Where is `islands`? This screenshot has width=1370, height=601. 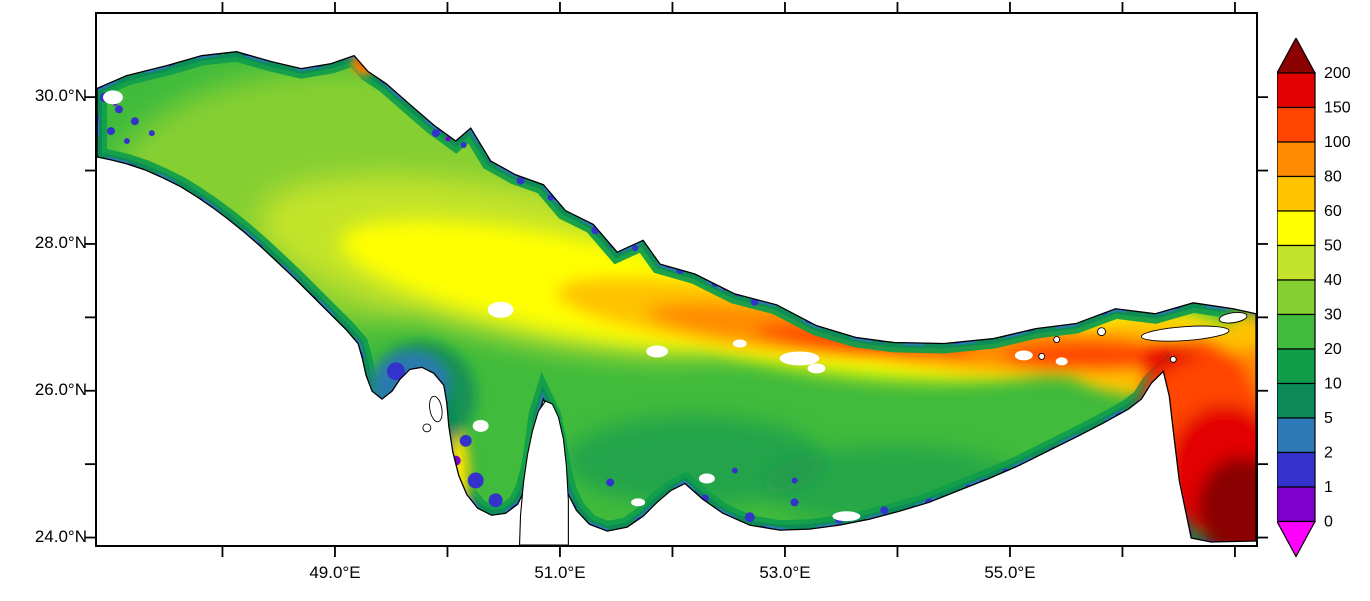 islands is located at coordinates (835, 372).